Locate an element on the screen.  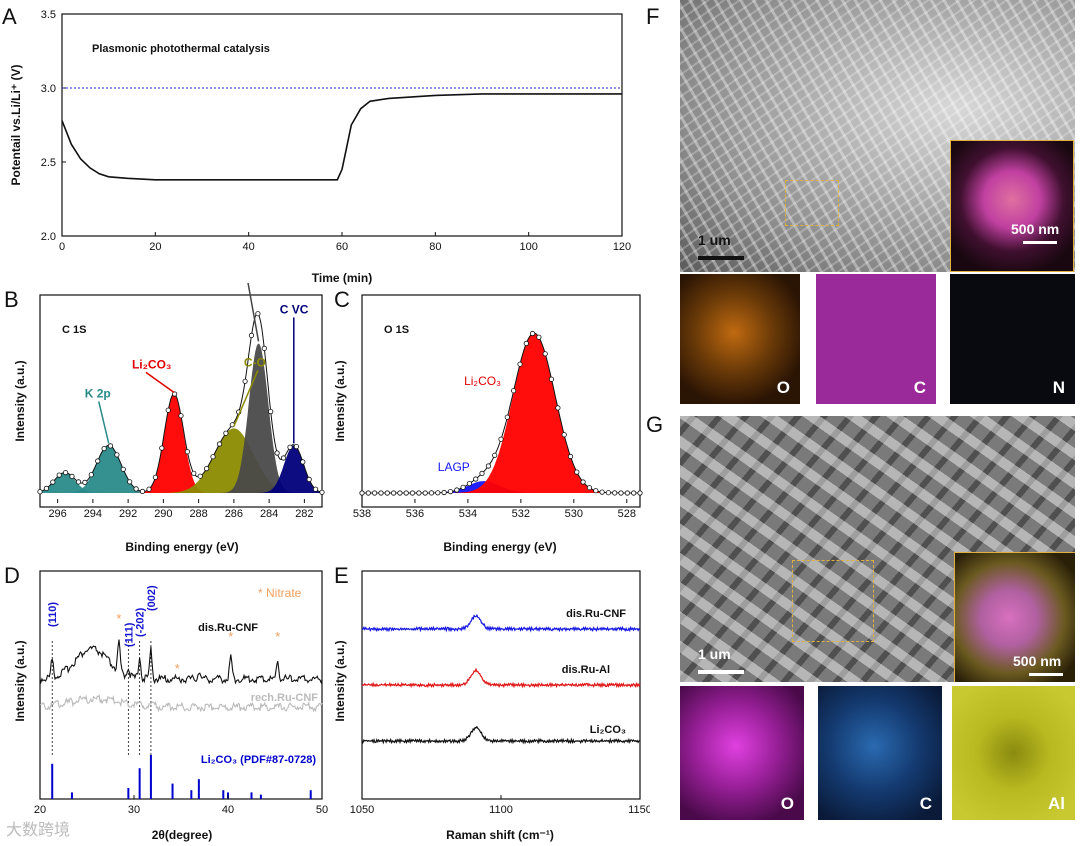
panel-c-xtick-label-1: 536 is located at coordinates (415, 514).